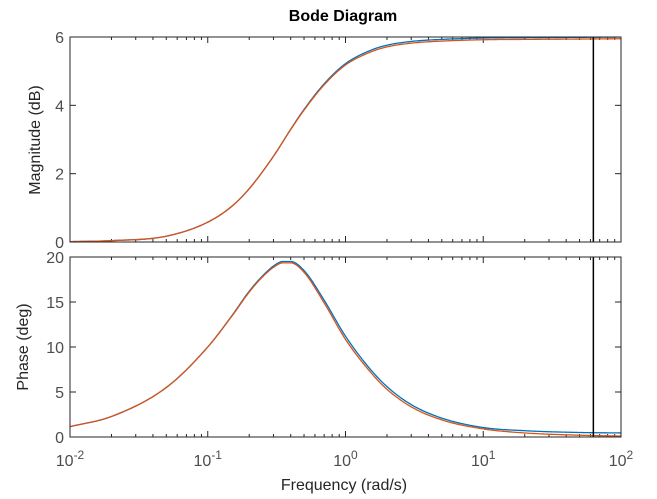  I want to click on y-tick-label: 20, so click(55, 258).